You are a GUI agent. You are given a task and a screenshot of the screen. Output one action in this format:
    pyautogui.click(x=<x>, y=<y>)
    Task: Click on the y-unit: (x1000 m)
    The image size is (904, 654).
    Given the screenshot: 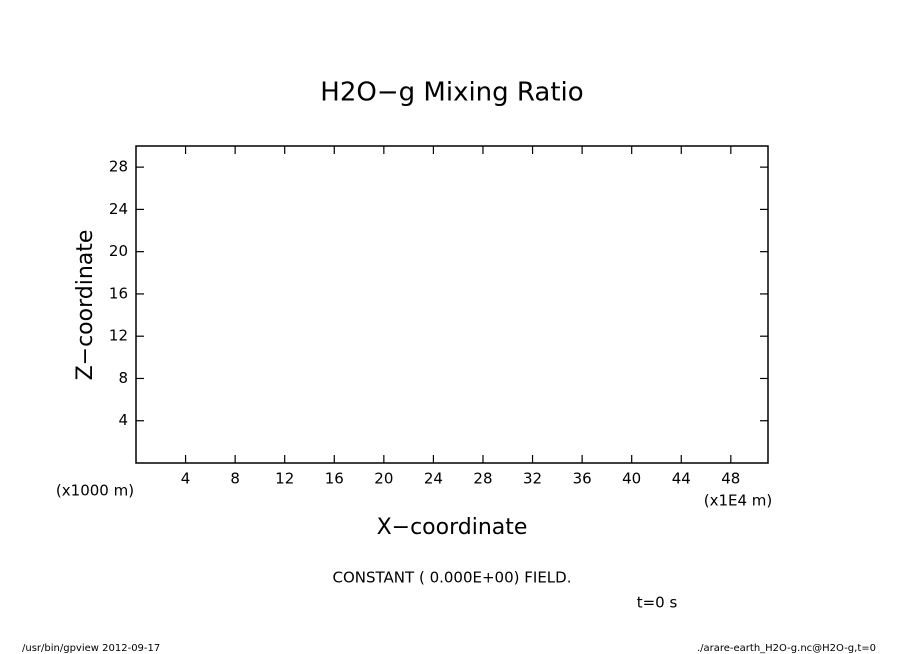 What is the action you would take?
    pyautogui.click(x=95, y=491)
    